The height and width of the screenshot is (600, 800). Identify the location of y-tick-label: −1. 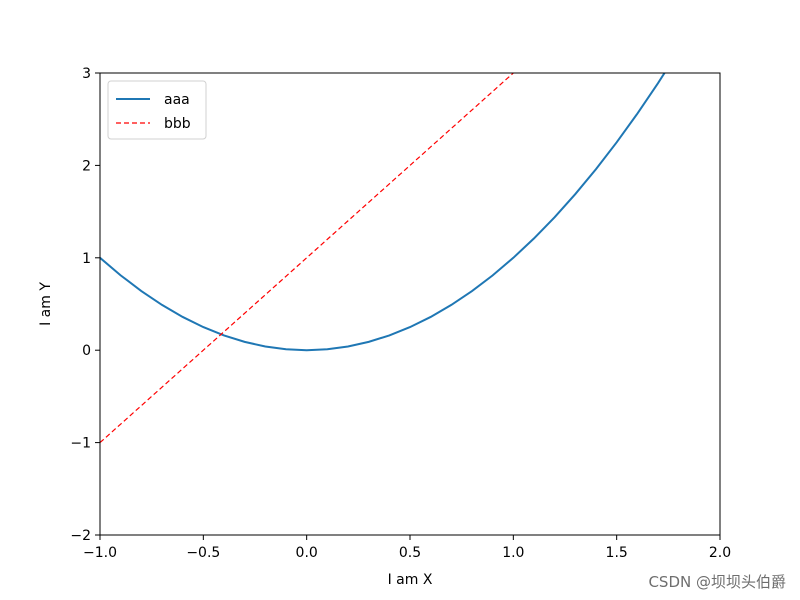
(80, 444).